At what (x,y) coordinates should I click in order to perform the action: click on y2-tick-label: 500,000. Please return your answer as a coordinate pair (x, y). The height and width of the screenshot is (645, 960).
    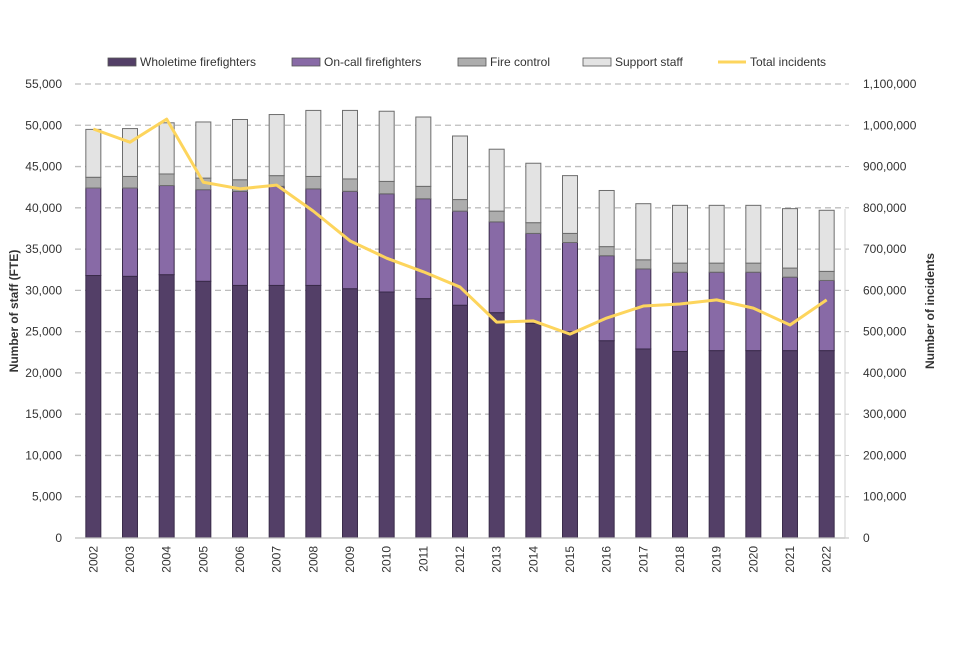
    Looking at the image, I should click on (885, 332).